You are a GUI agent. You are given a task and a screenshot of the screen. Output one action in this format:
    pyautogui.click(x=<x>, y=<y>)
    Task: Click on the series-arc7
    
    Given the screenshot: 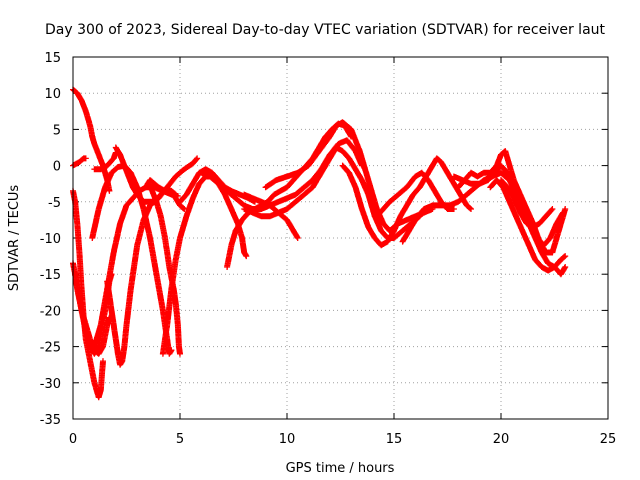 What is the action you would take?
    pyautogui.click(x=92, y=314)
    